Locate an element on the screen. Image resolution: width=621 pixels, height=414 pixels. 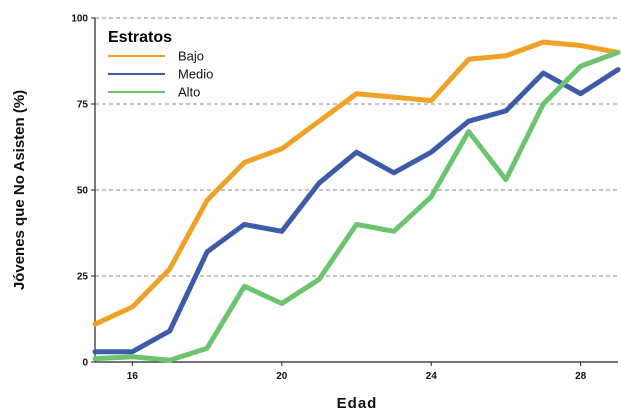
y-ticks: 0 25 50 75 100 is located at coordinates (83, 191).